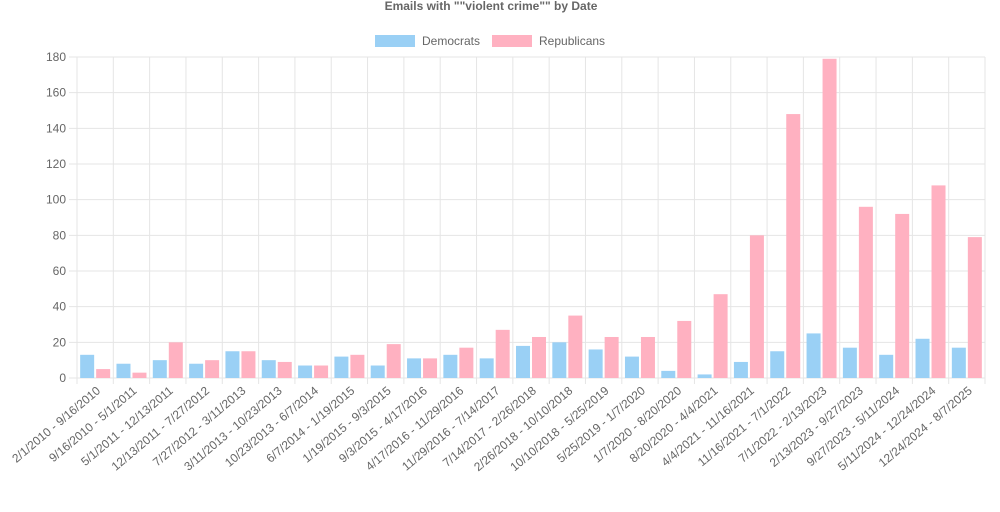  Describe the element at coordinates (56, 217) in the screenshot. I see `y-axis: 0 20 40 60 80 100 120 140 160 180` at that location.